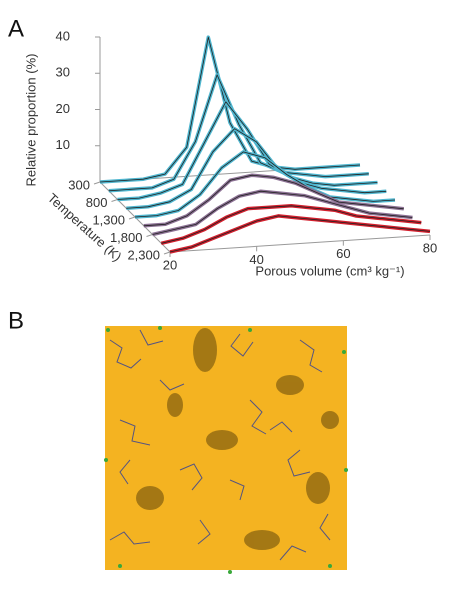  Describe the element at coordinates (63, 144) in the screenshot. I see `z-tick-label: 10` at that location.